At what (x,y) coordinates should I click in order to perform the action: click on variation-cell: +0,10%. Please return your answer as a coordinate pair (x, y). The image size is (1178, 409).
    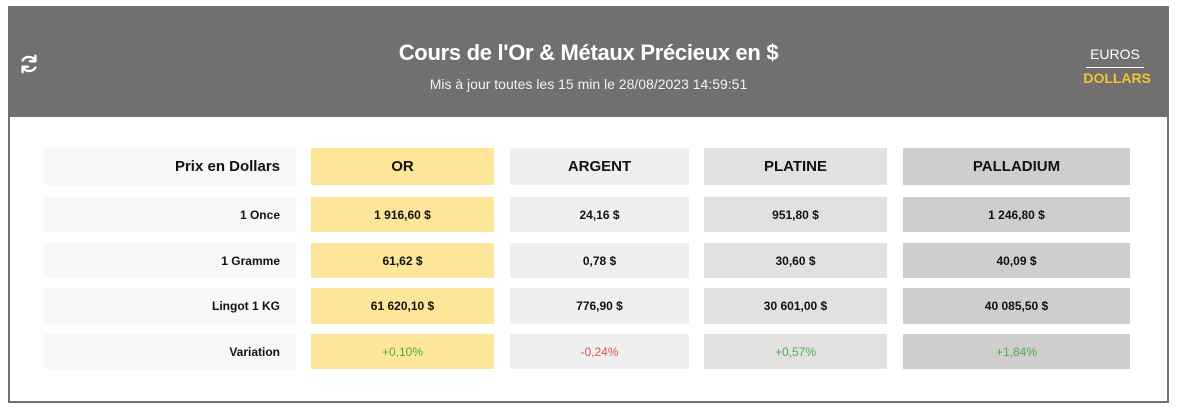
    Looking at the image, I should click on (402, 351).